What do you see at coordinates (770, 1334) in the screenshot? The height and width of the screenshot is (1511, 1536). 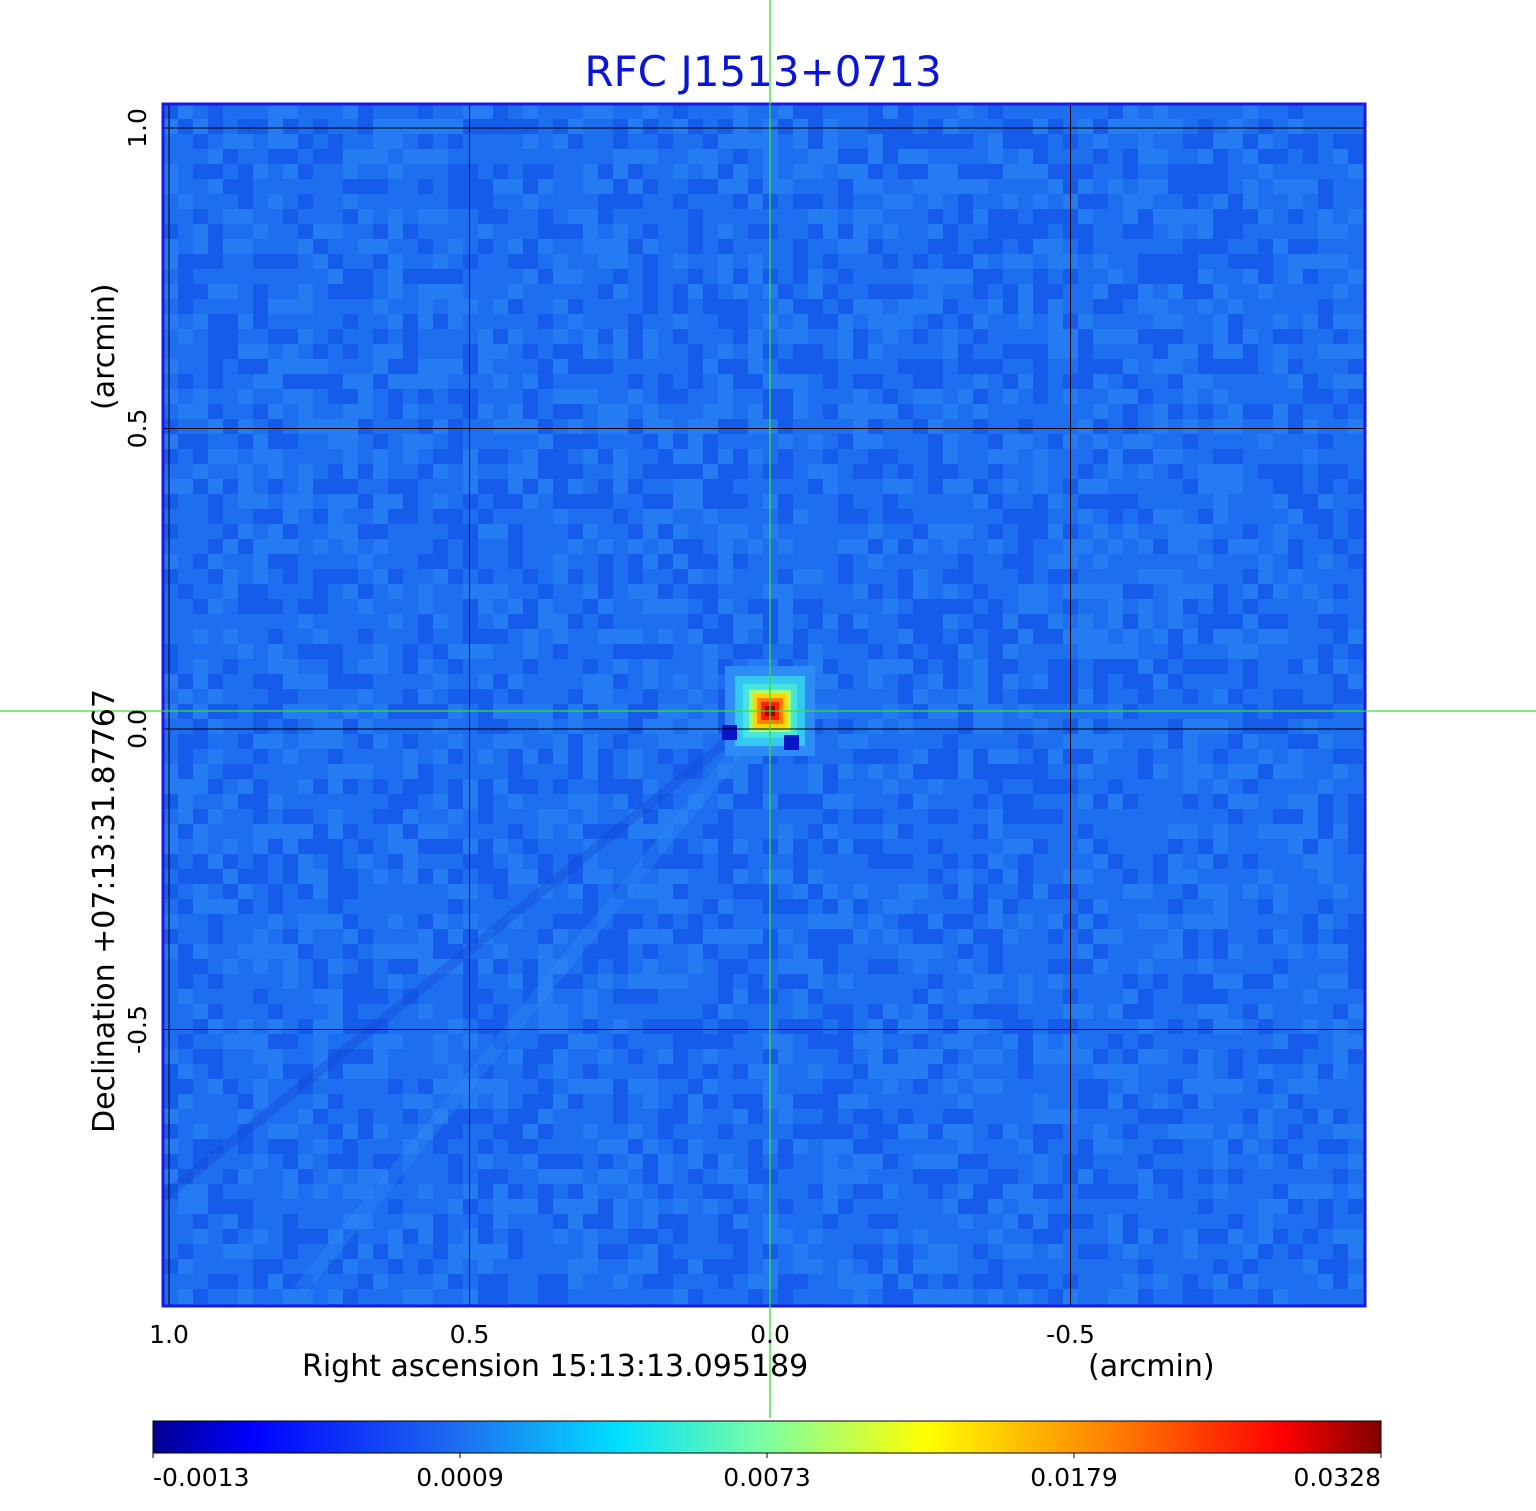 I see `x-tick-label: 0.0` at bounding box center [770, 1334].